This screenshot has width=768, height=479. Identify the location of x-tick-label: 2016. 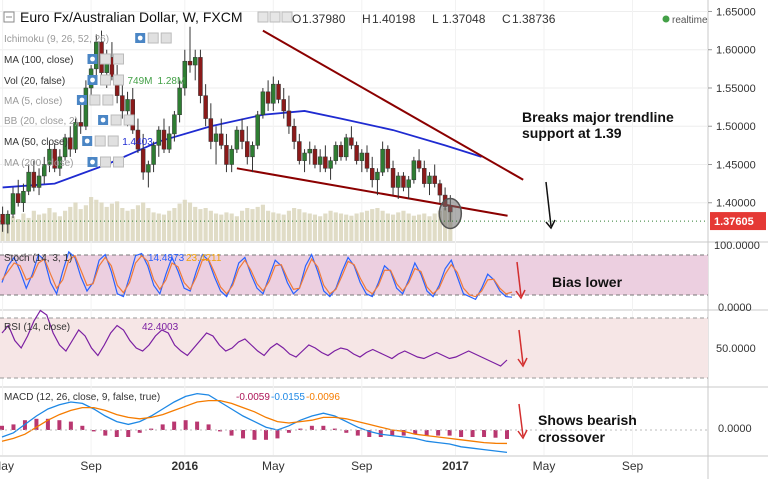
(184, 466).